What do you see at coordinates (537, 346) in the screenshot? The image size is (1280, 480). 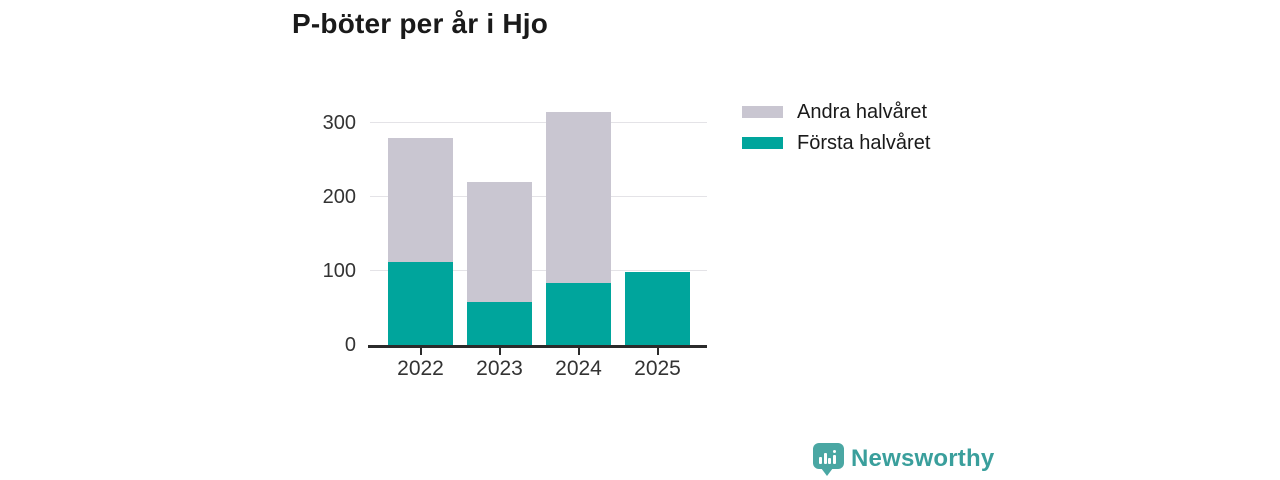 I see `x-axis-line` at bounding box center [537, 346].